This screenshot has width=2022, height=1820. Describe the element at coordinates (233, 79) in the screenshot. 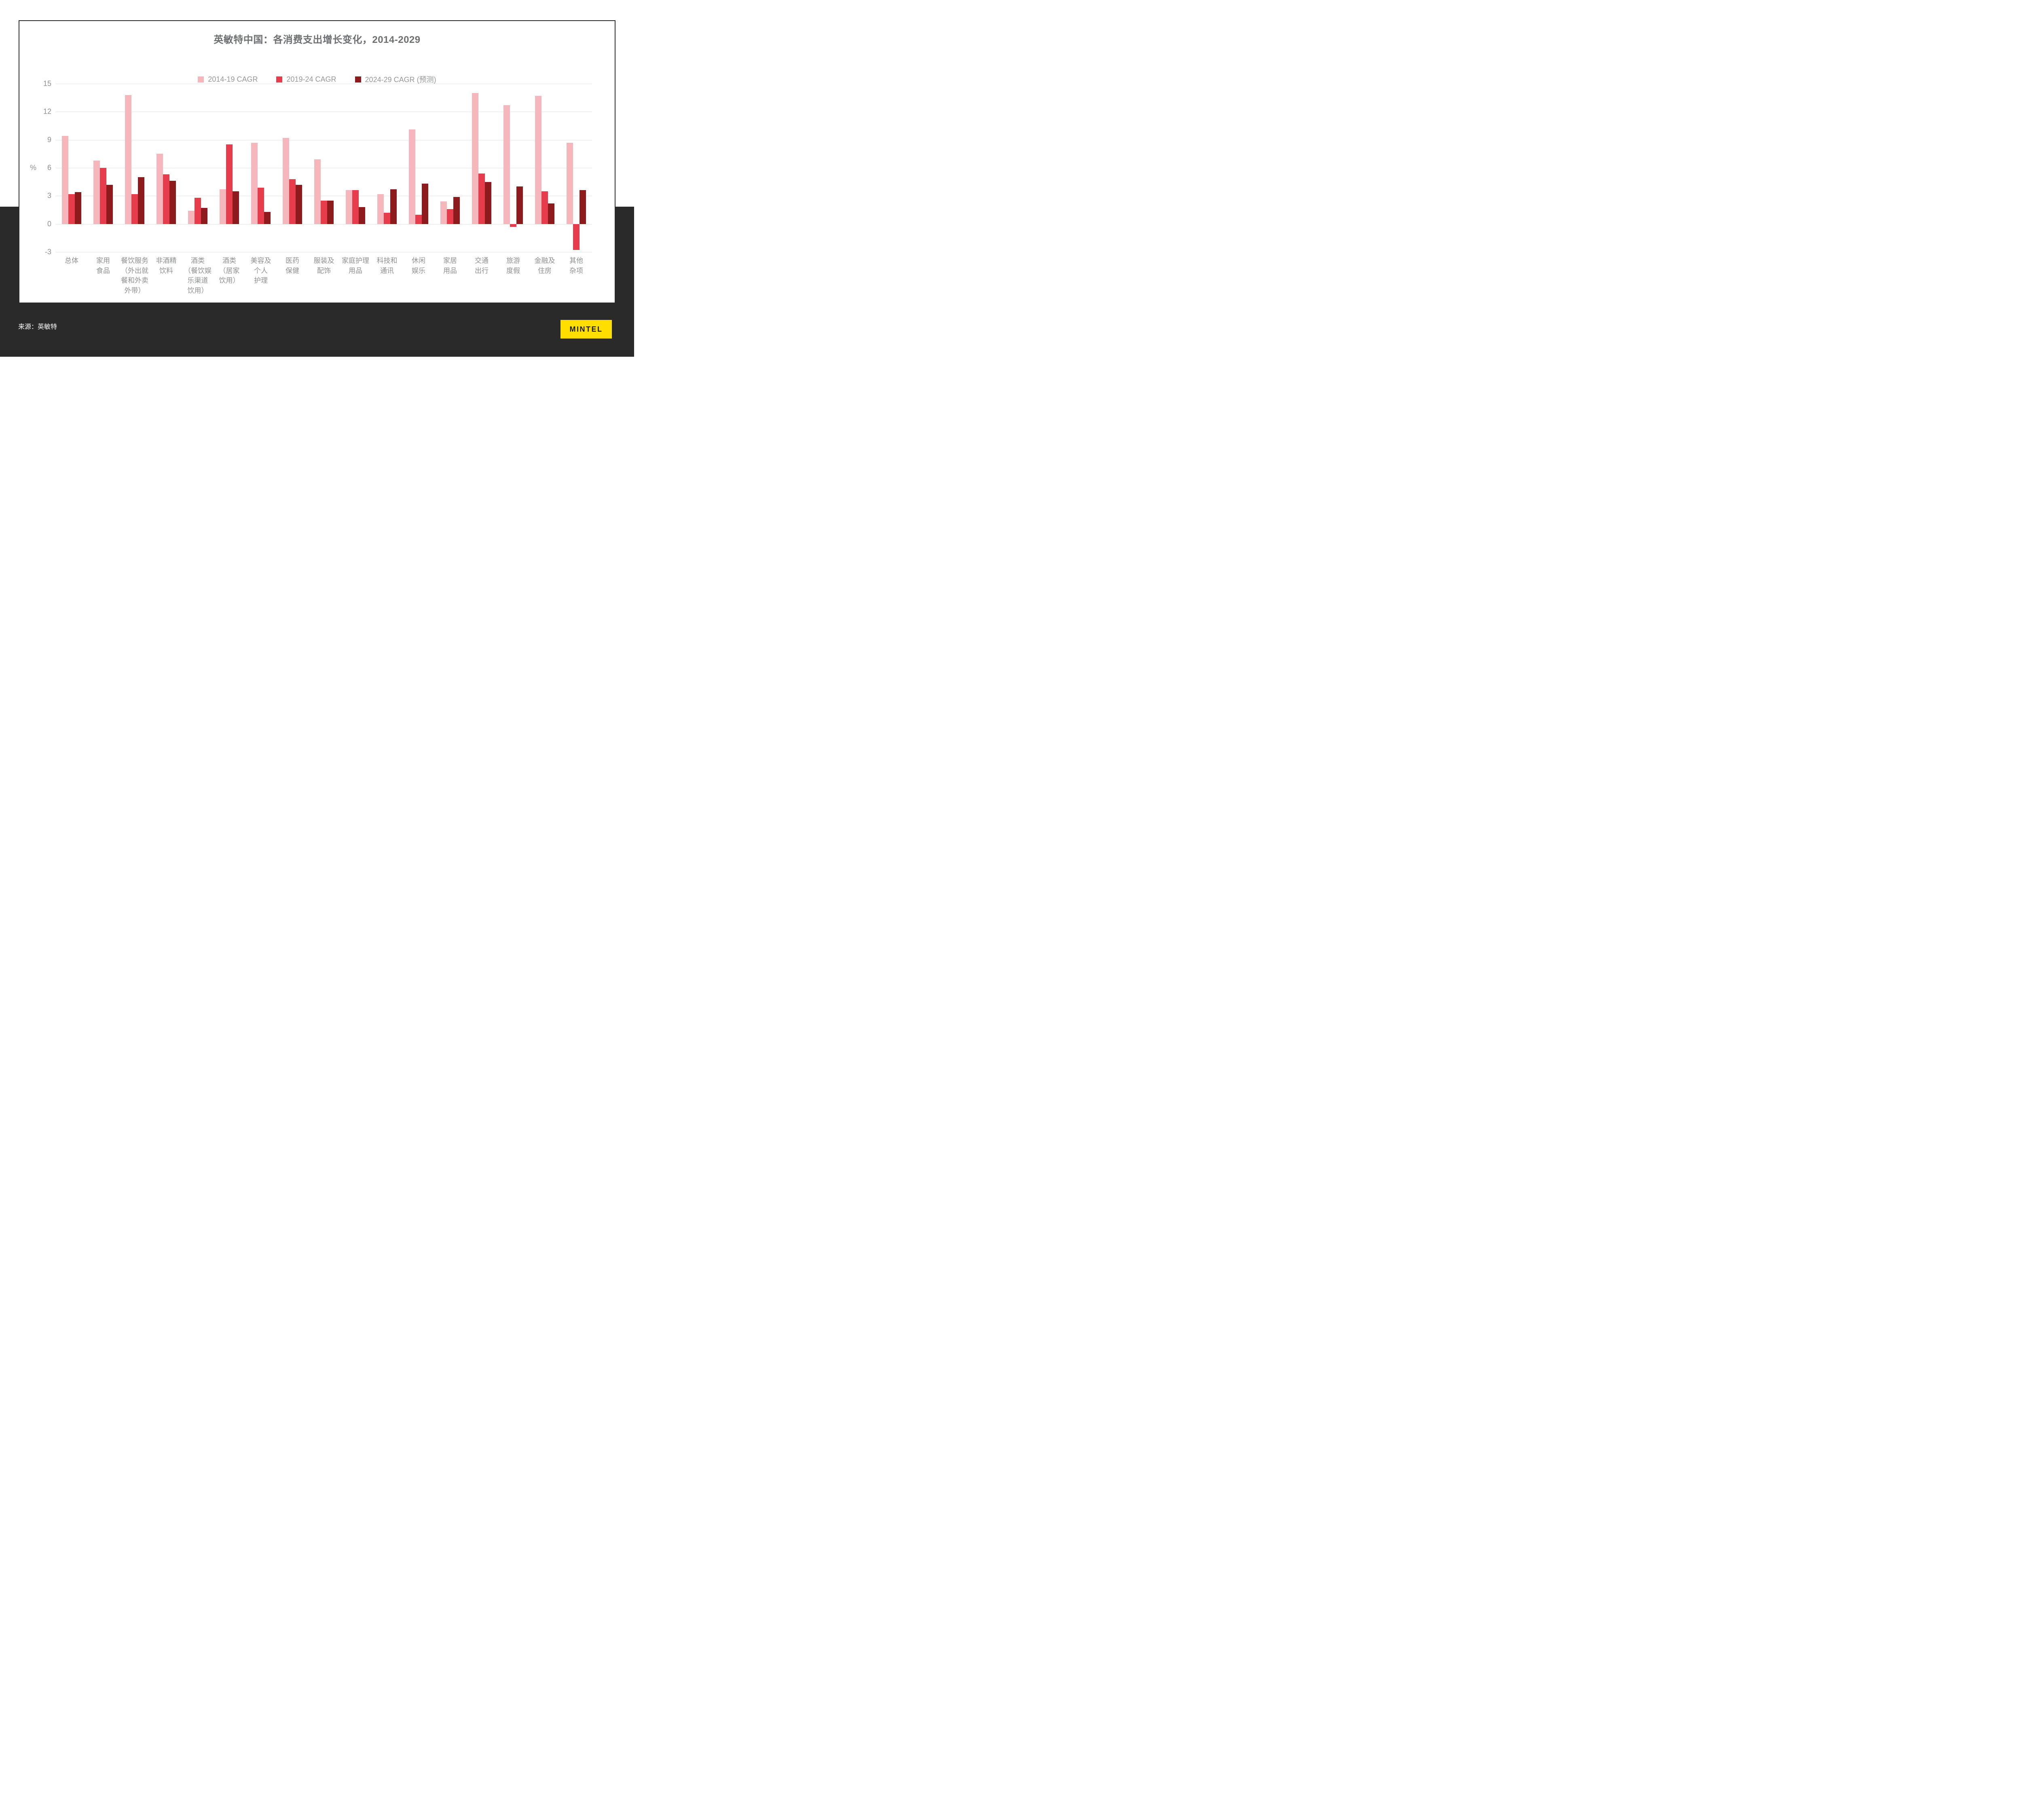

I see `legend-label: 2014-19 CAGR` at that location.